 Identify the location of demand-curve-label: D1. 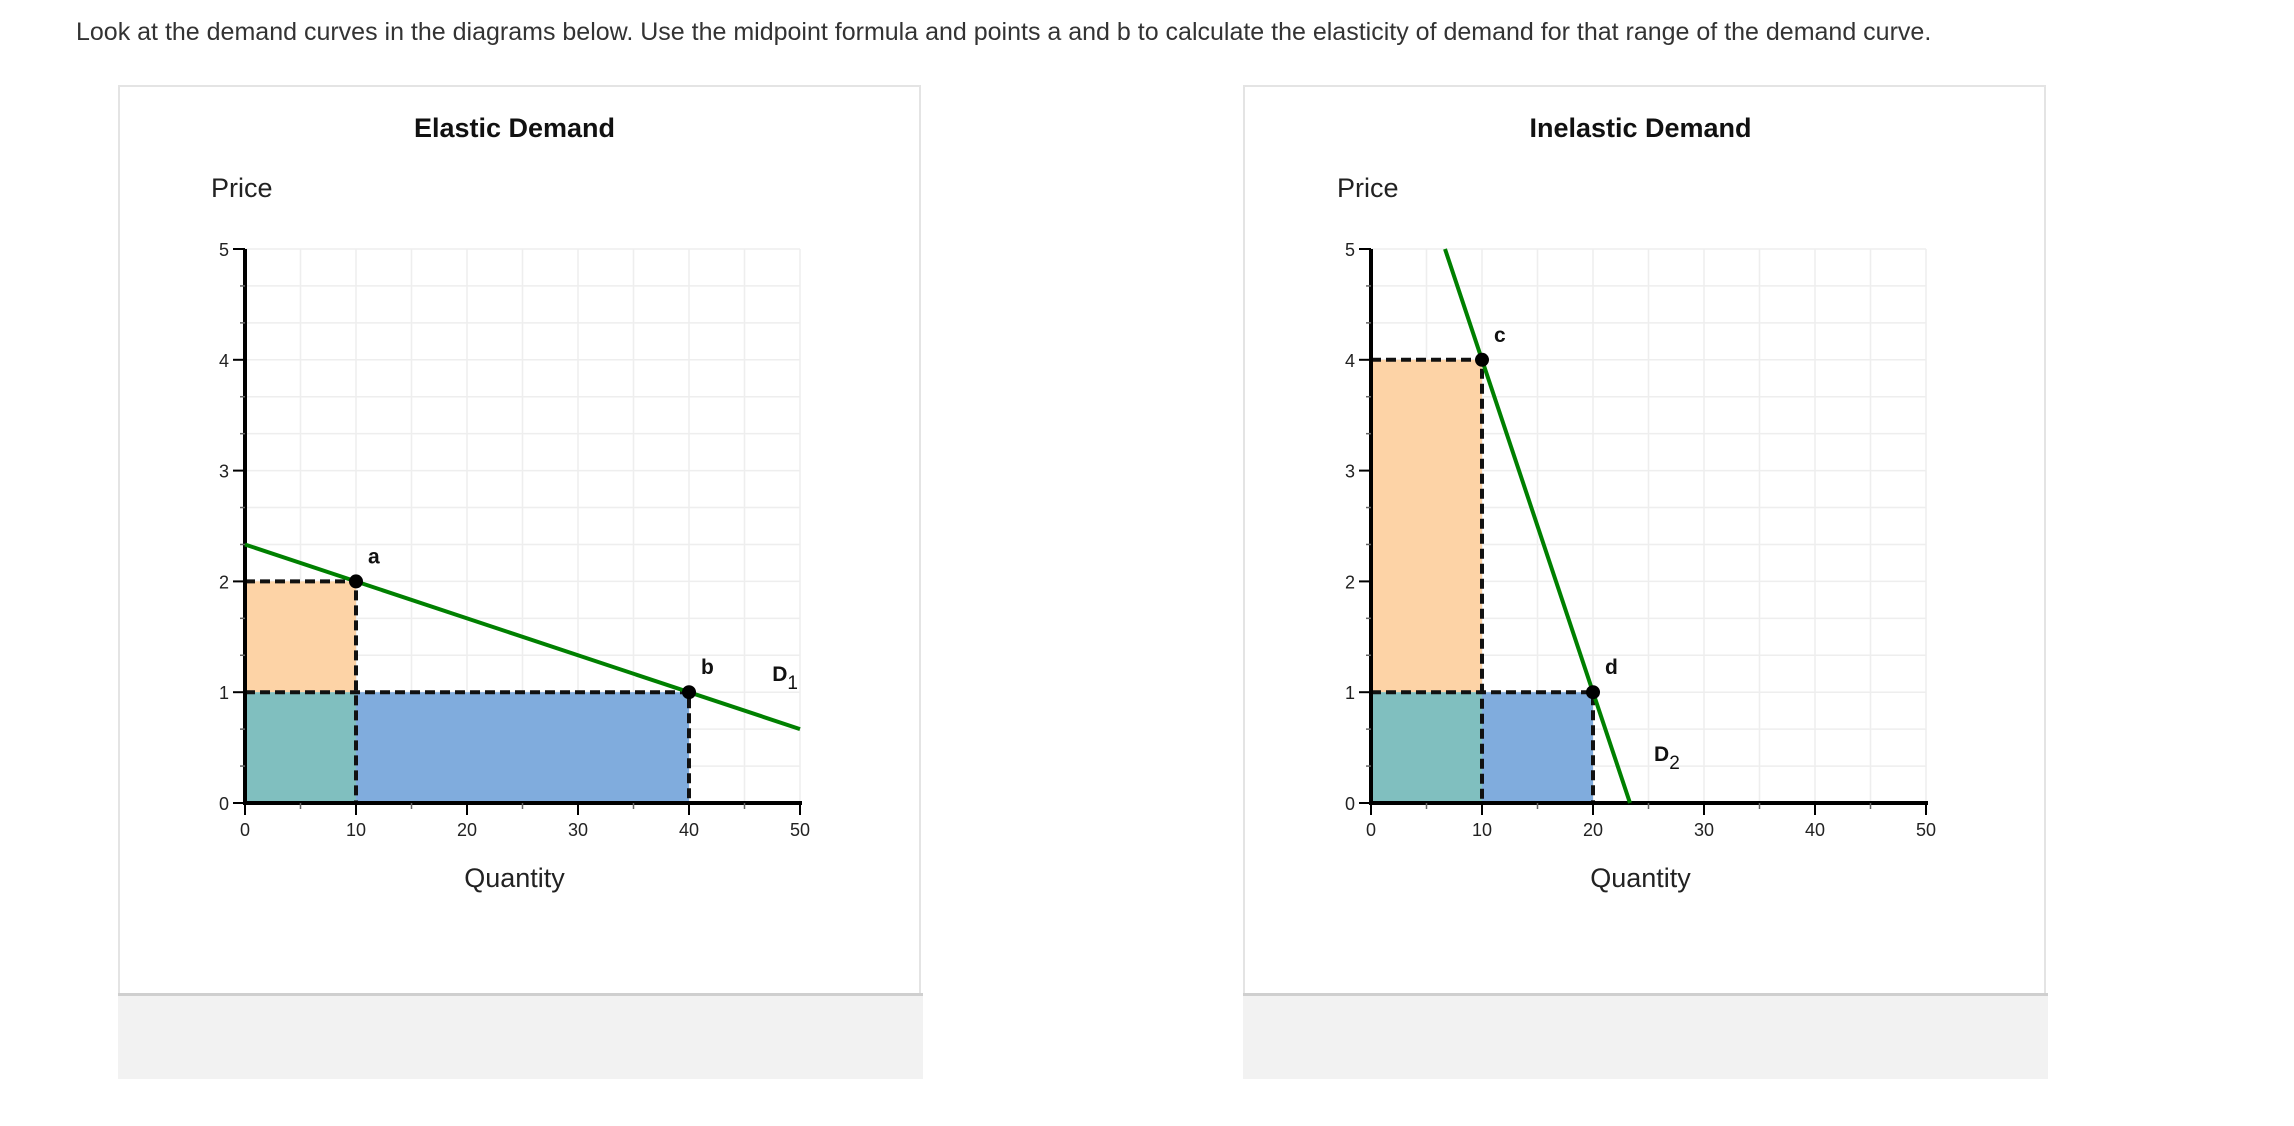
(785, 678).